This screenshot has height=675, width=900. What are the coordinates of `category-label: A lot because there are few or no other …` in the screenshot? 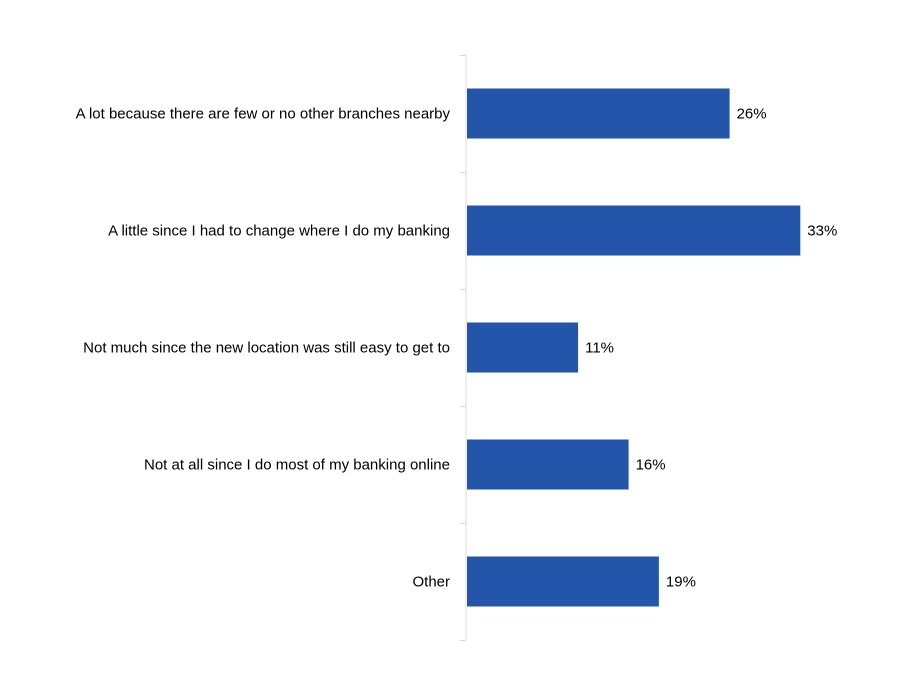 It's located at (263, 114).